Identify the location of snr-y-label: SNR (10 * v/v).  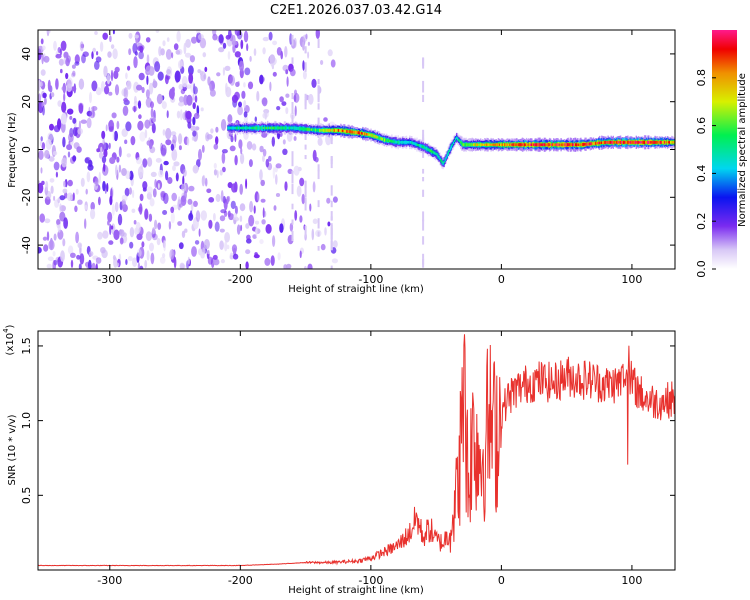
(12, 449).